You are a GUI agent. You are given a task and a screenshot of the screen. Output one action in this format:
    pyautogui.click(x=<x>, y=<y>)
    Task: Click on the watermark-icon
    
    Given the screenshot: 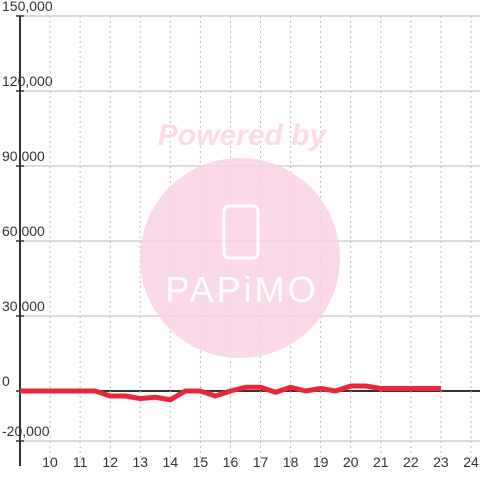 What is the action you would take?
    pyautogui.click(x=241, y=232)
    